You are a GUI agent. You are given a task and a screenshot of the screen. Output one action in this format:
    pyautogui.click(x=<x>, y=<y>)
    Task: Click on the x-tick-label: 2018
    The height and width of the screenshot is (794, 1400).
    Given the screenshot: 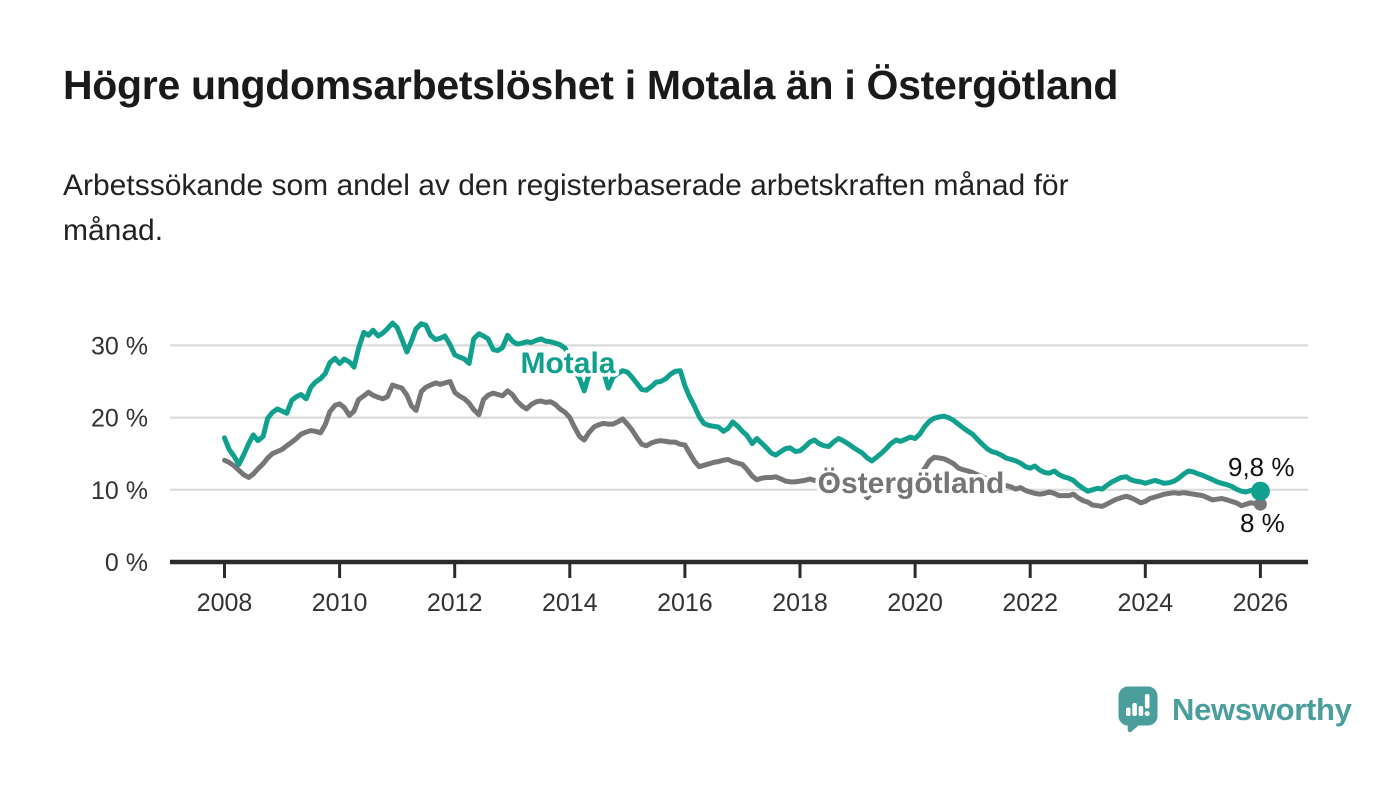 What is the action you would take?
    pyautogui.click(x=800, y=603)
    